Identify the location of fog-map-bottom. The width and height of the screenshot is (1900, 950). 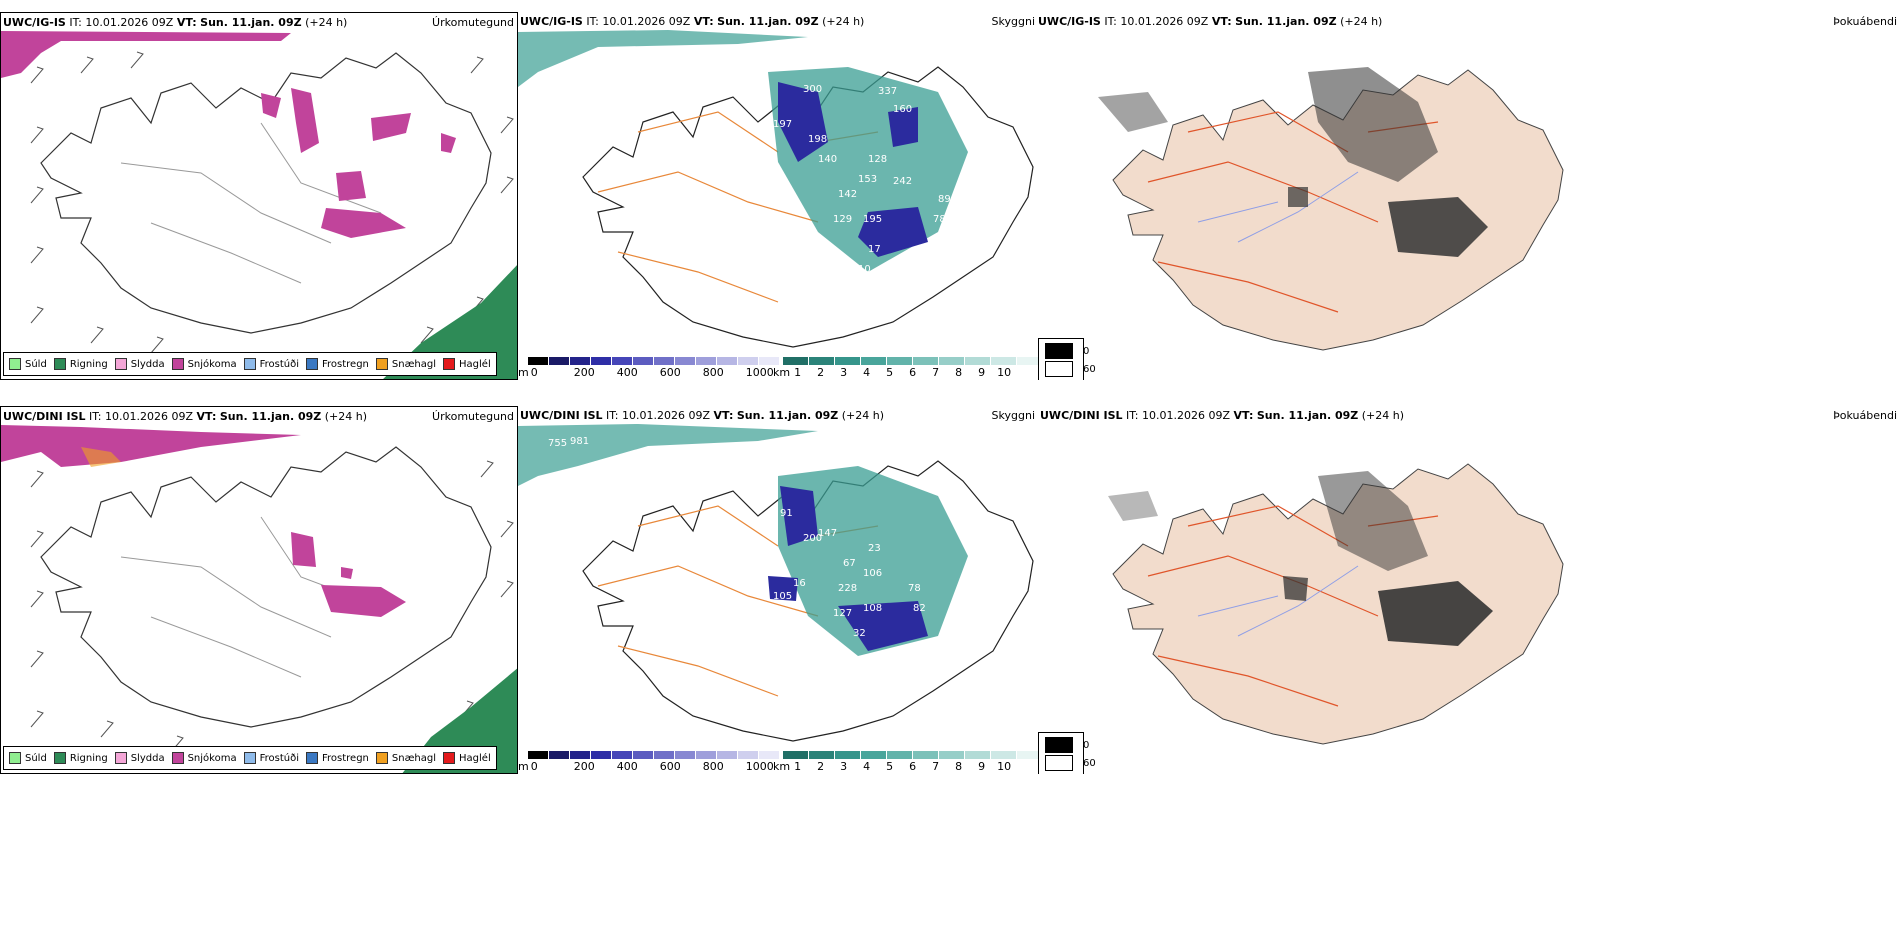
(1336, 604).